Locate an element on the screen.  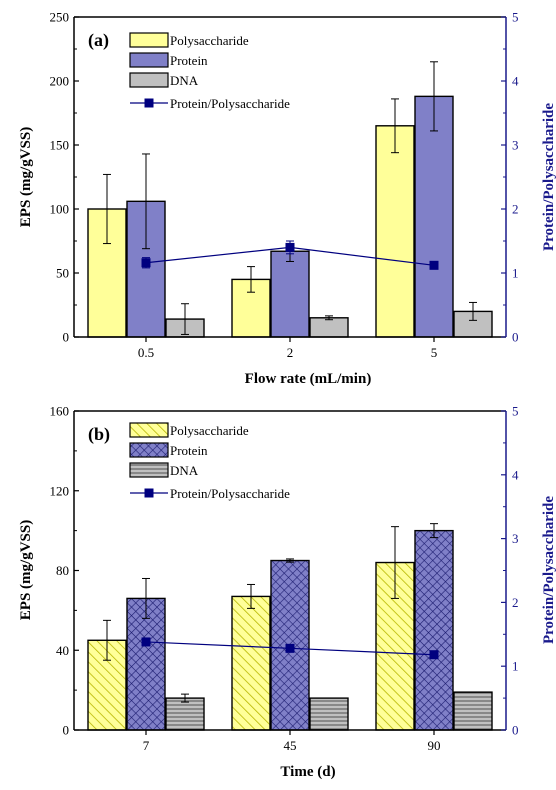
y-tick-label: 200 is located at coordinates (60, 81).